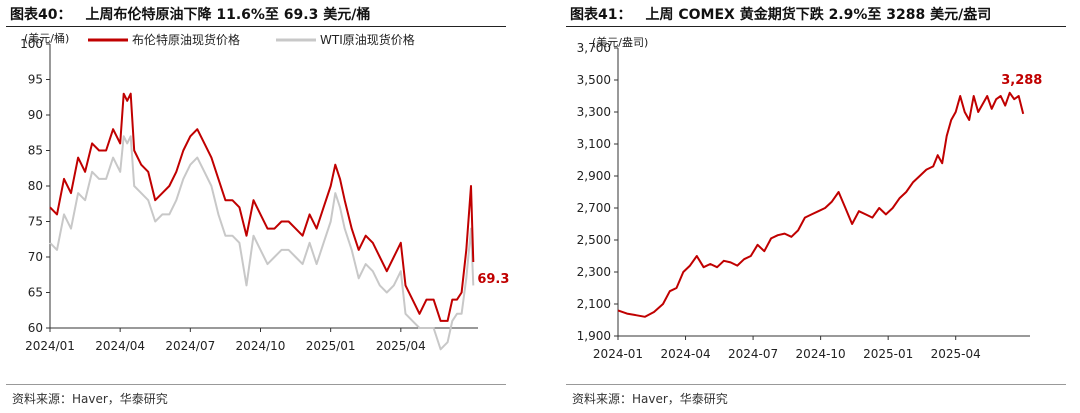  Describe the element at coordinates (594, 336) in the screenshot. I see `y-tick-label: 1,900` at that location.